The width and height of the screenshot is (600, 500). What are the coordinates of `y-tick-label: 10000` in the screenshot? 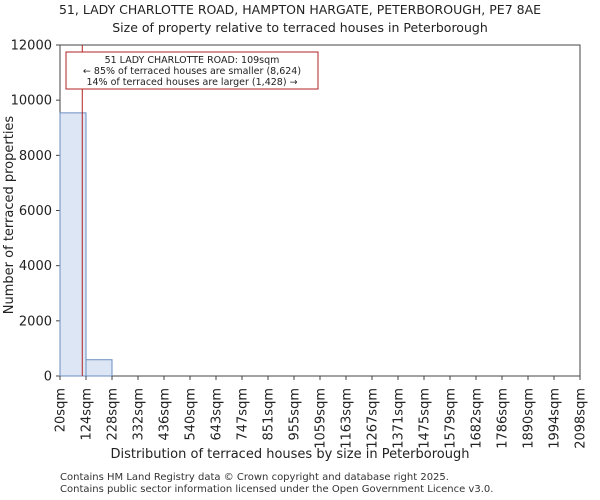 It's located at (31, 101).